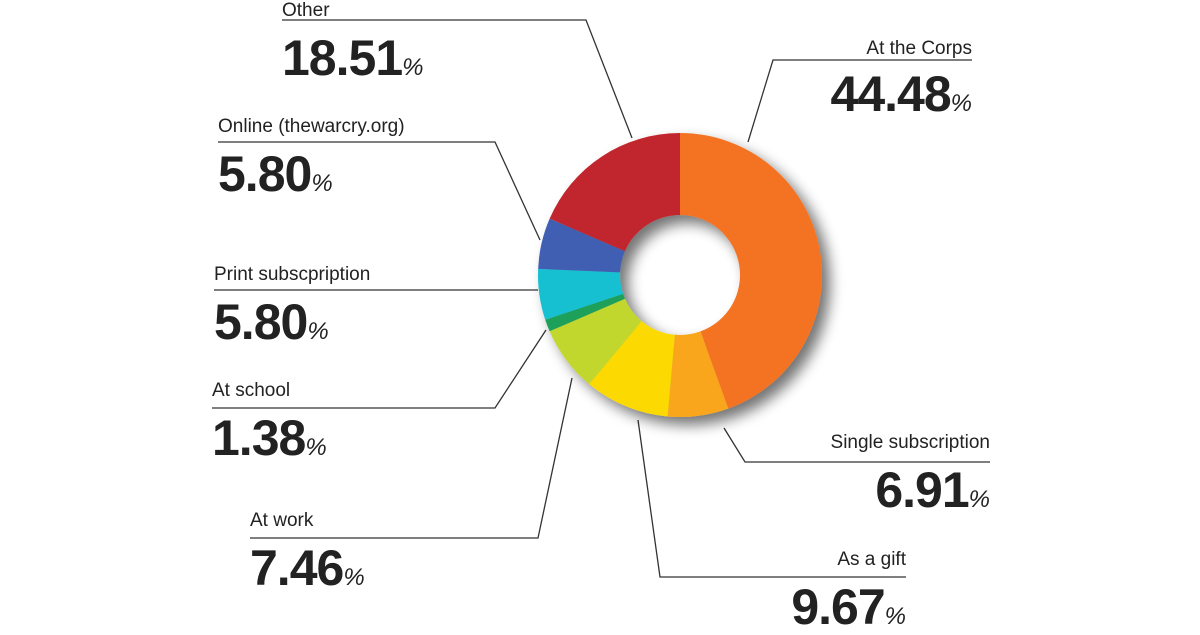 This screenshot has width=1200, height=635. I want to click on slice-label: At the Corps, so click(919, 48).